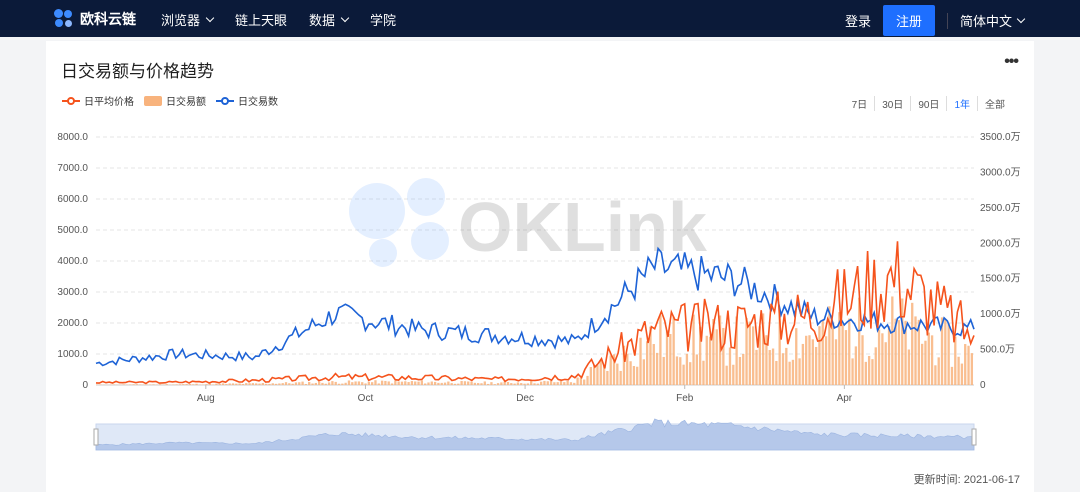  I want to click on x-tick-label: Aug, so click(206, 398).